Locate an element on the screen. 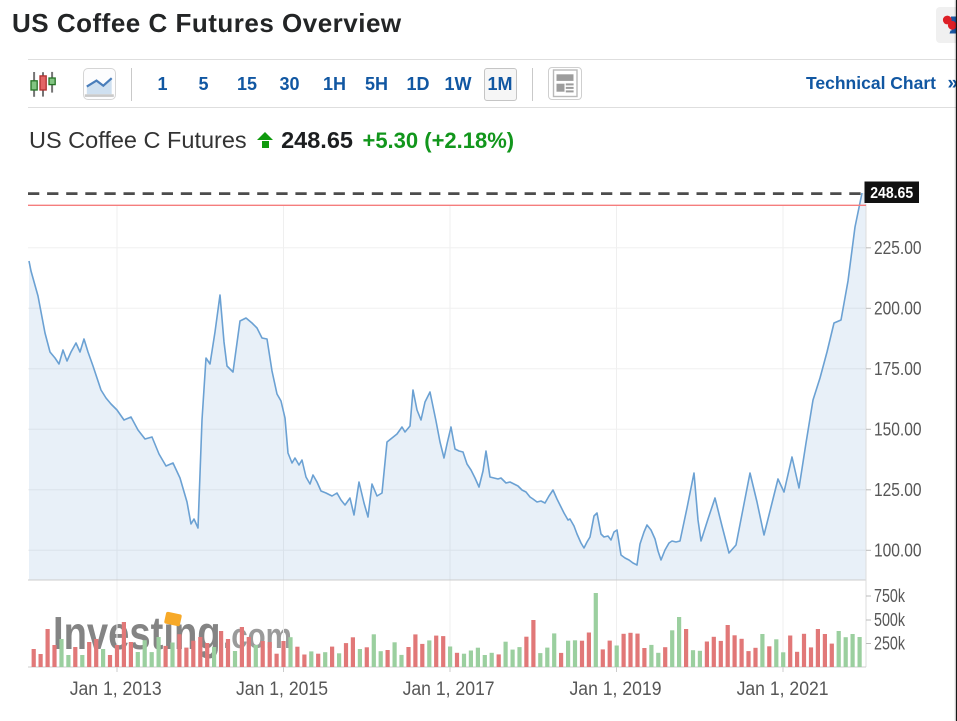 The height and width of the screenshot is (721, 957). svg-text: 175.00 is located at coordinates (898, 368).